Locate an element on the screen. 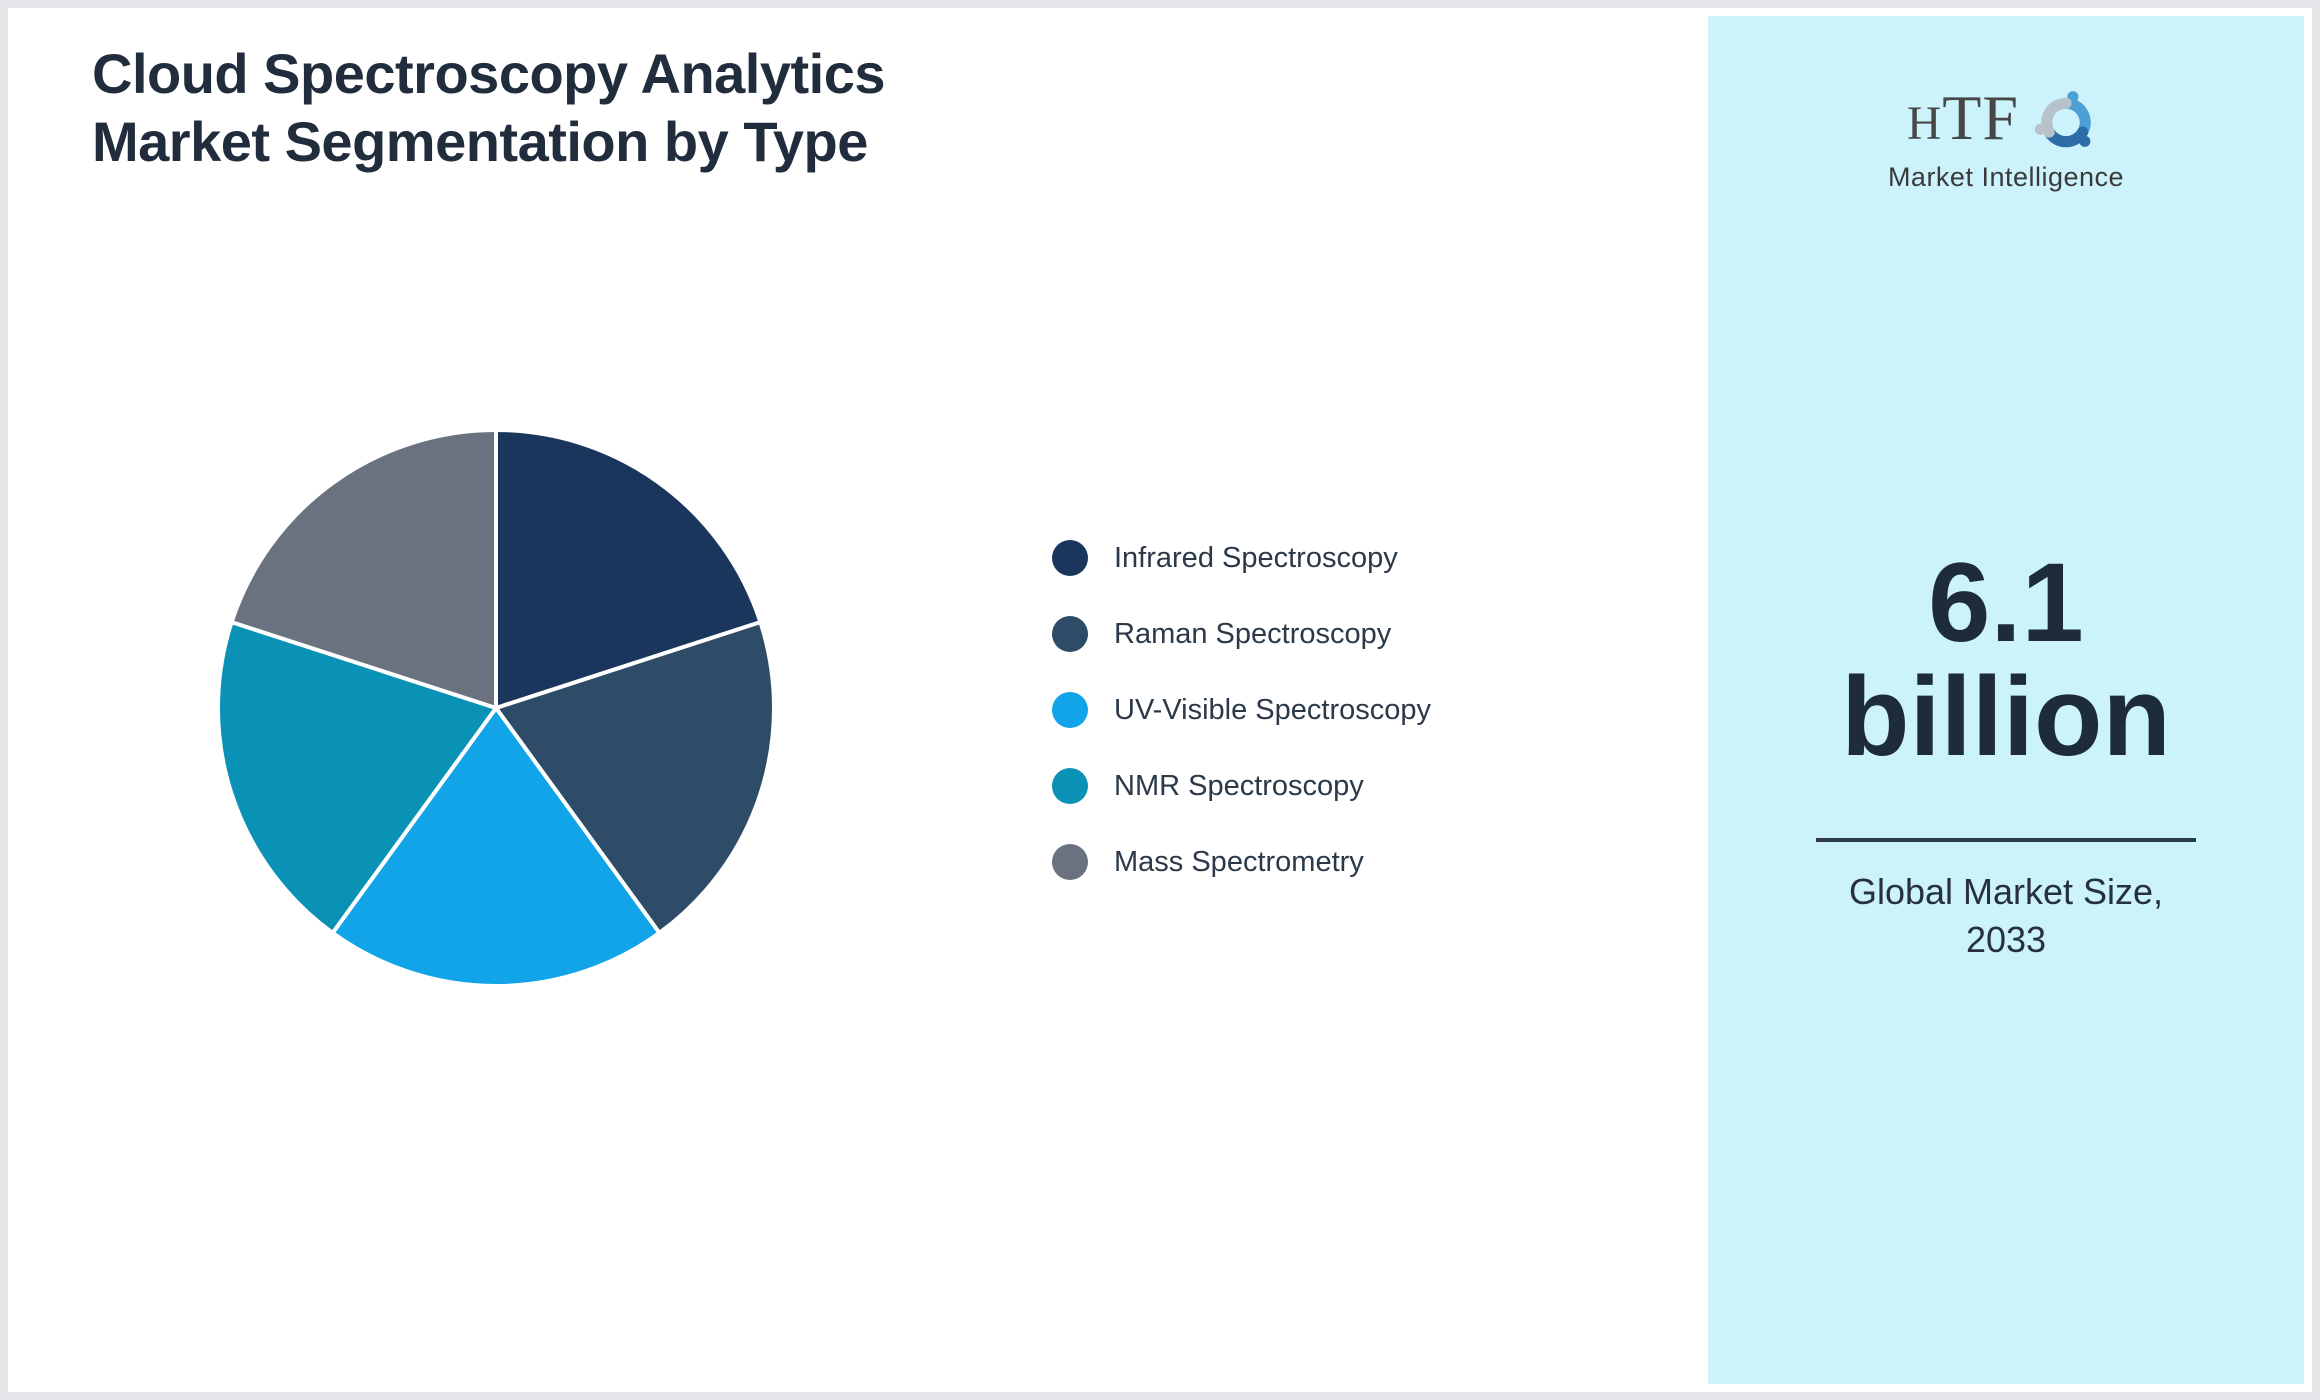  legend-label: Infrared Spectroscopy is located at coordinates (1256, 557).